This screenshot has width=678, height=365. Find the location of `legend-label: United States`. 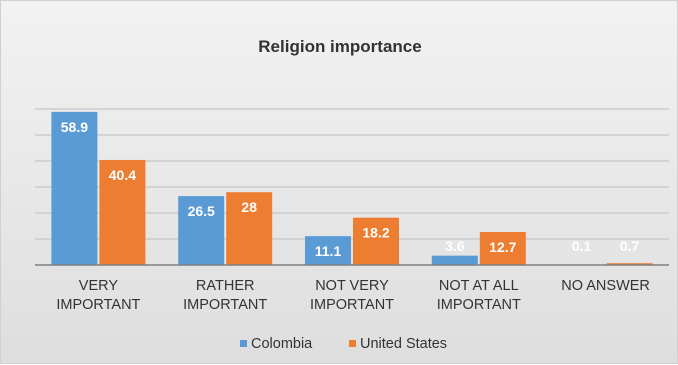

legend-label: United States is located at coordinates (403, 344).